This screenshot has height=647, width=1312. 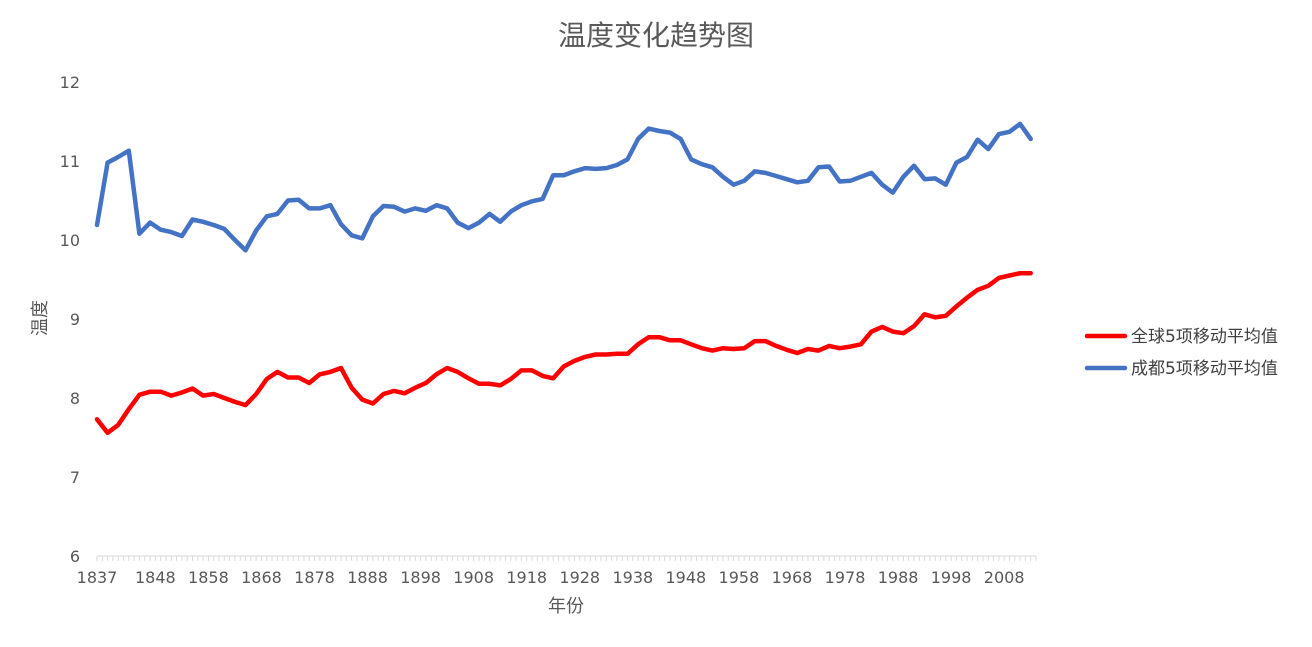 I want to click on y-tick-label: 6, so click(x=75, y=556).